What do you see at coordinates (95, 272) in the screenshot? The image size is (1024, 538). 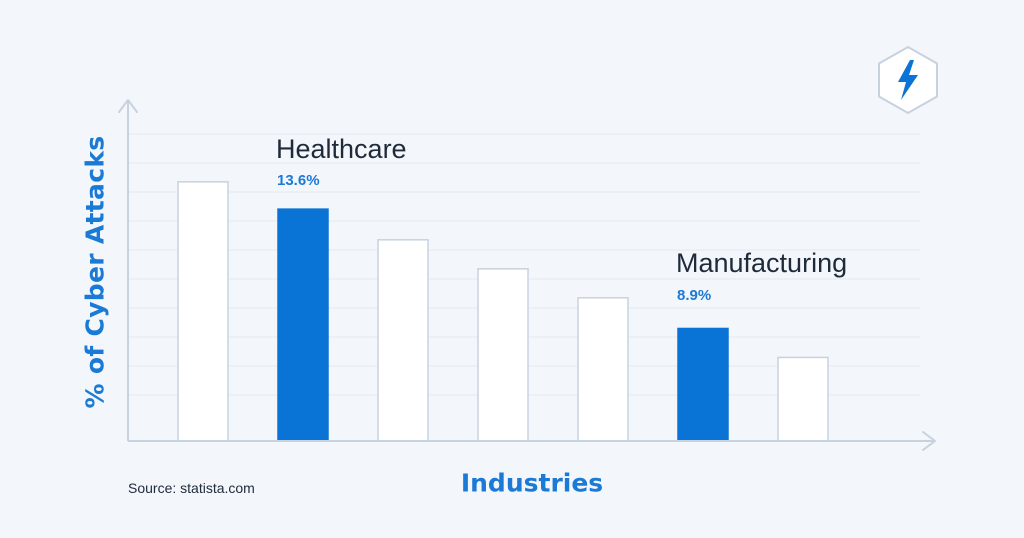 I see `y-axis-label: % of Cyber Attacks` at bounding box center [95, 272].